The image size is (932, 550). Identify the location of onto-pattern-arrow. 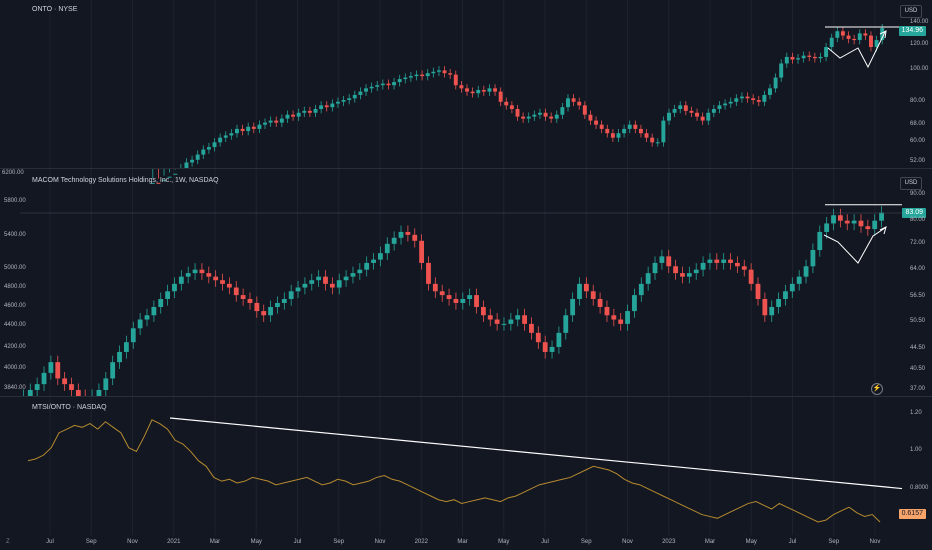
(856, 50).